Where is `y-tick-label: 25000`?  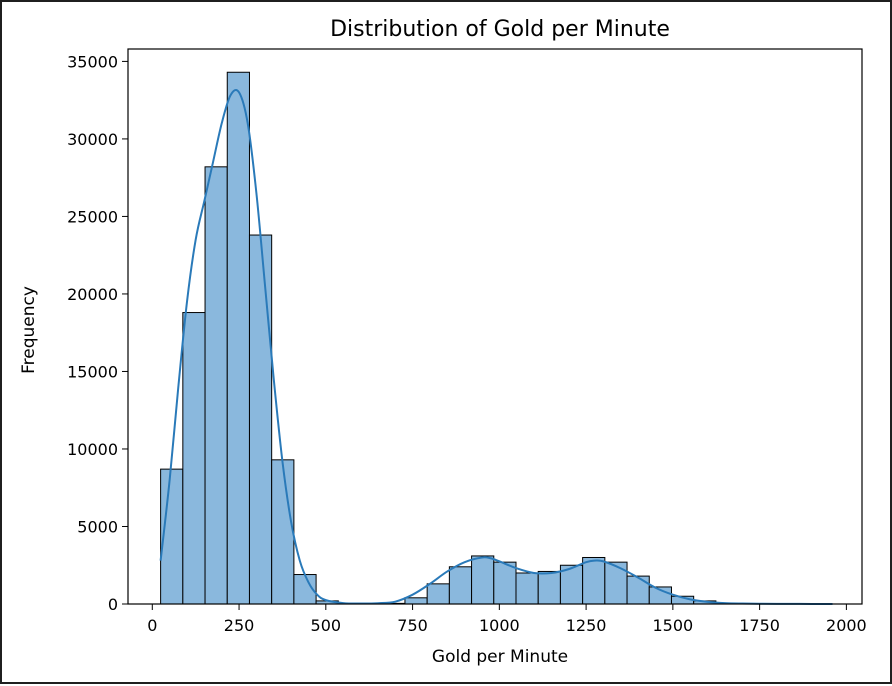
y-tick-label: 25000 is located at coordinates (92, 216).